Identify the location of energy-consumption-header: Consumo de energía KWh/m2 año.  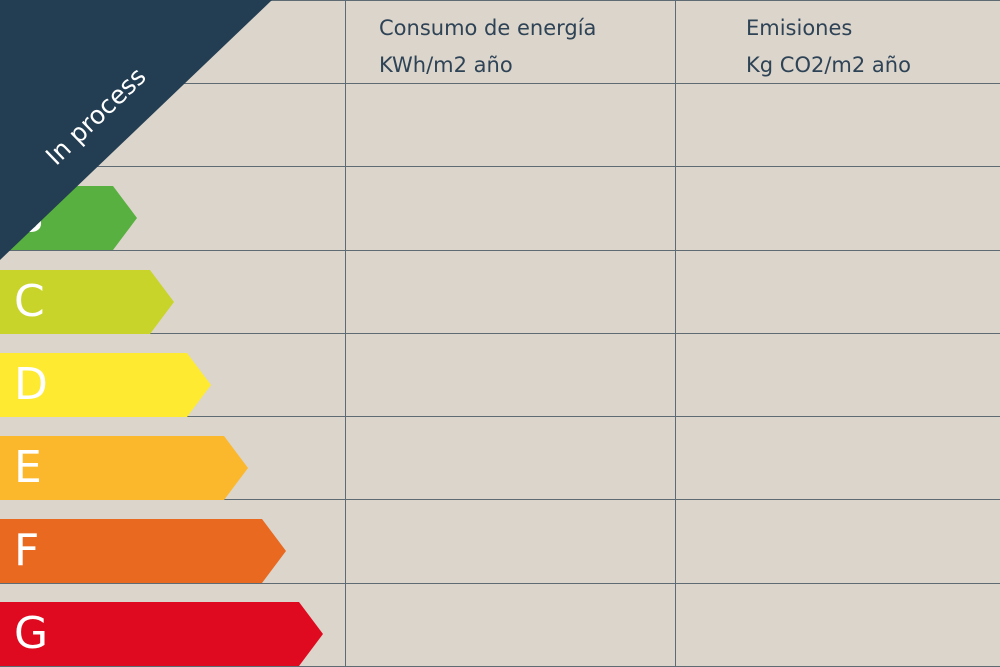
(487, 47).